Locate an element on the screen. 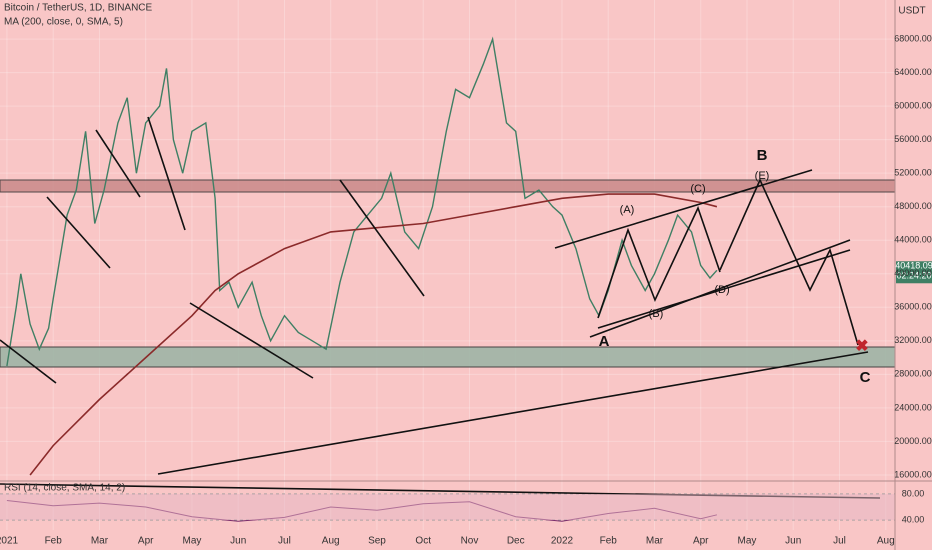  wave-path is located at coordinates (659, 262).